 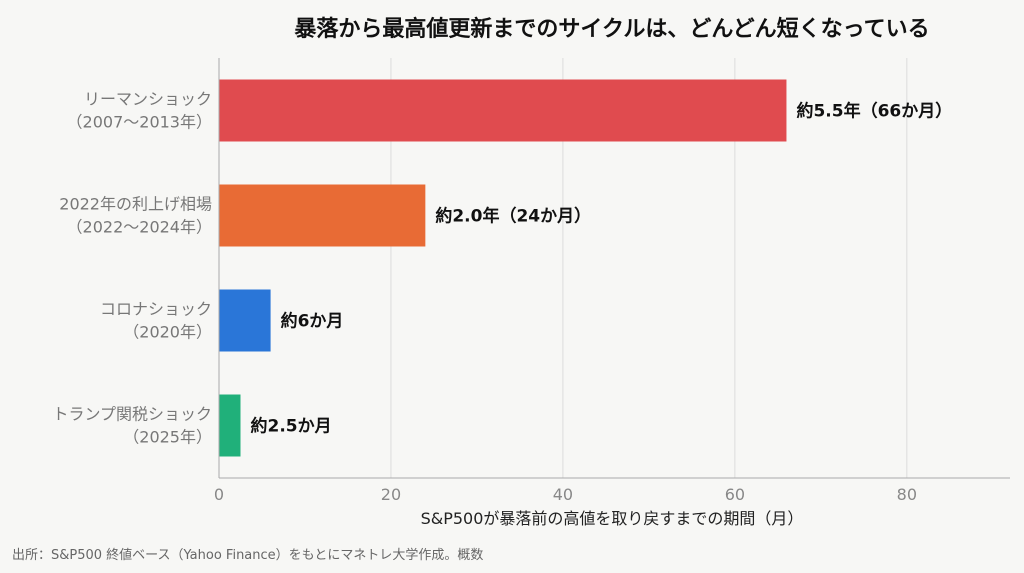 What do you see at coordinates (907, 494) in the screenshot?
I see `x-tick-label: 80` at bounding box center [907, 494].